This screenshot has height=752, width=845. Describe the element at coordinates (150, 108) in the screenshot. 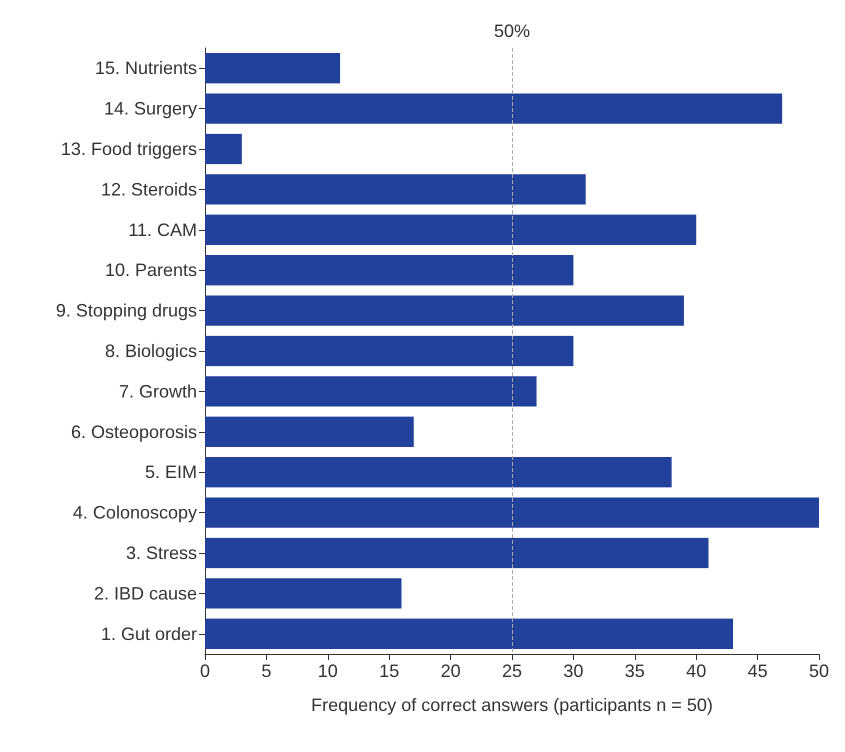

I see `y-tick-label: 14. Surgery` at that location.